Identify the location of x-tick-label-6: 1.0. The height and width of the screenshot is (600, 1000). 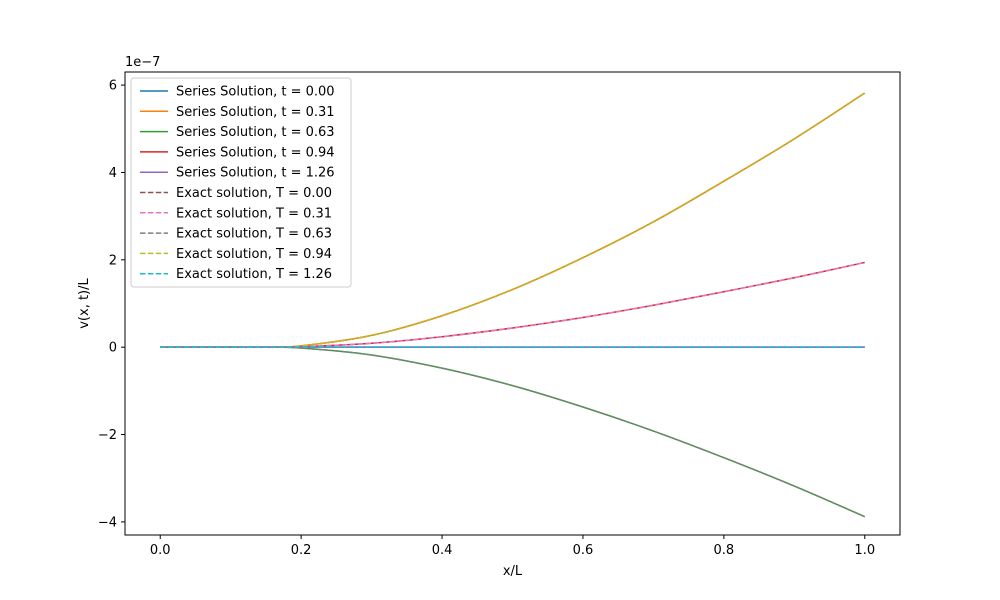
(864, 550).